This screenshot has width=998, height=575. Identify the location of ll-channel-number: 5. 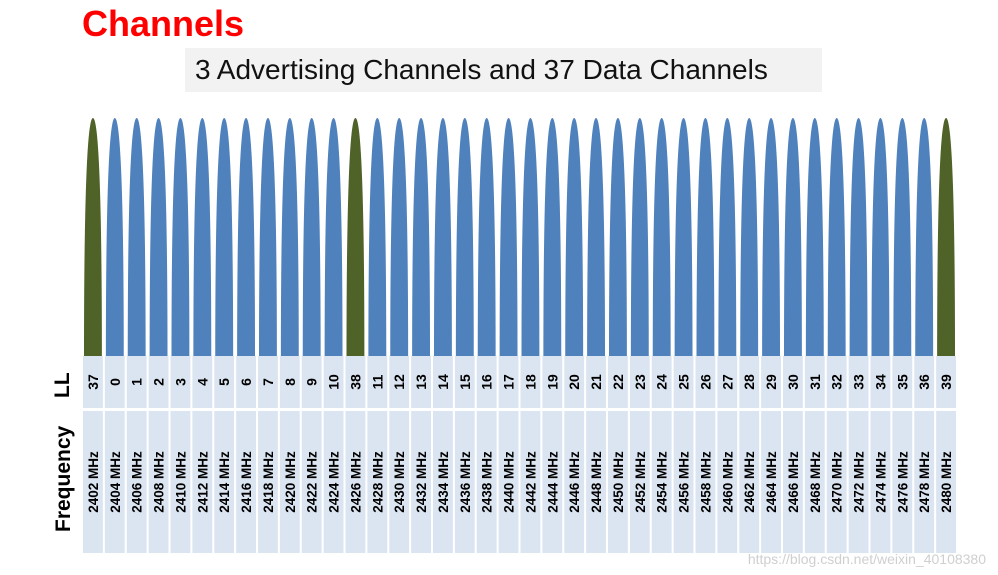
(224, 382).